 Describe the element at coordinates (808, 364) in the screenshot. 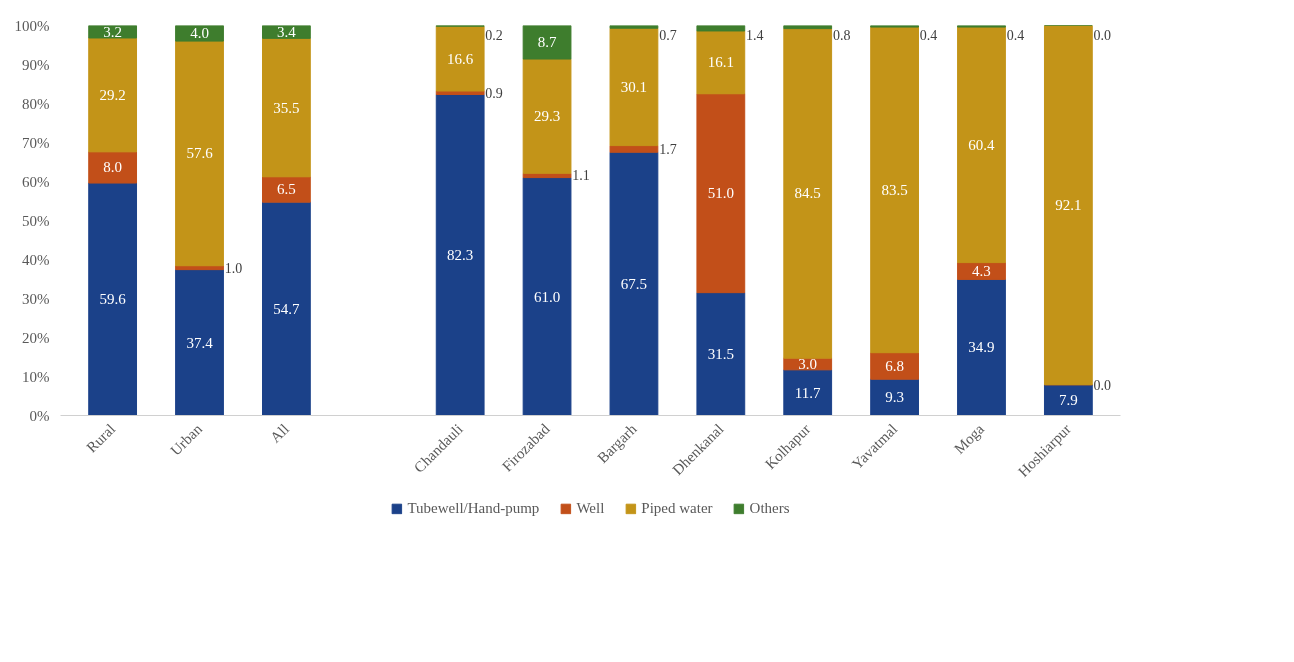

I see `data-label: 3.0` at that location.